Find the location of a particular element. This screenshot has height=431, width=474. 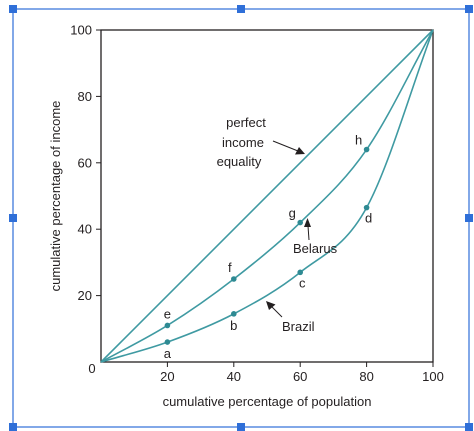

point-d is located at coordinates (366, 207).